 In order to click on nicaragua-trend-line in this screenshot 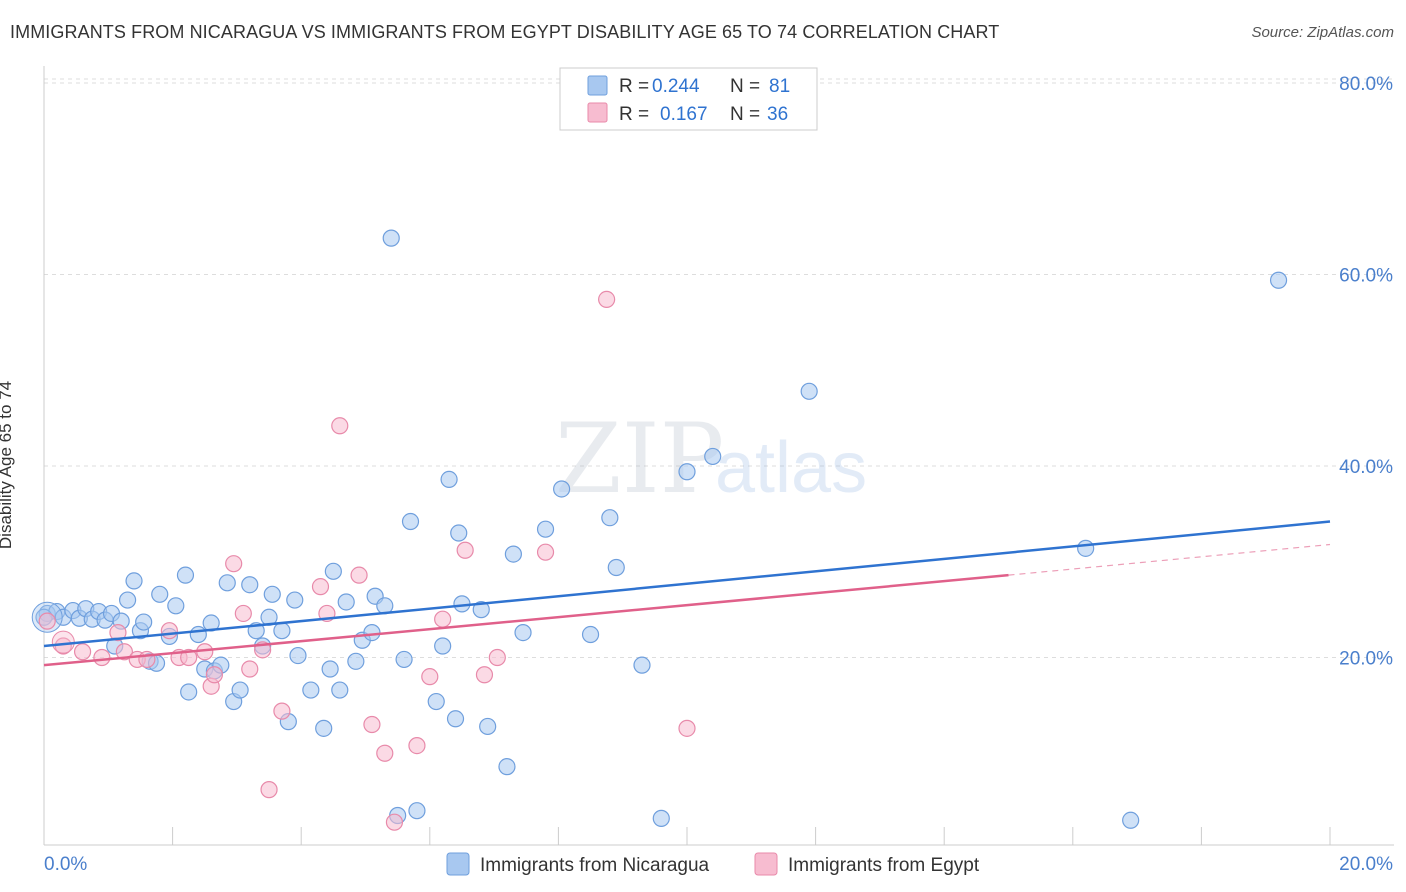, I will do `click(687, 584)`.